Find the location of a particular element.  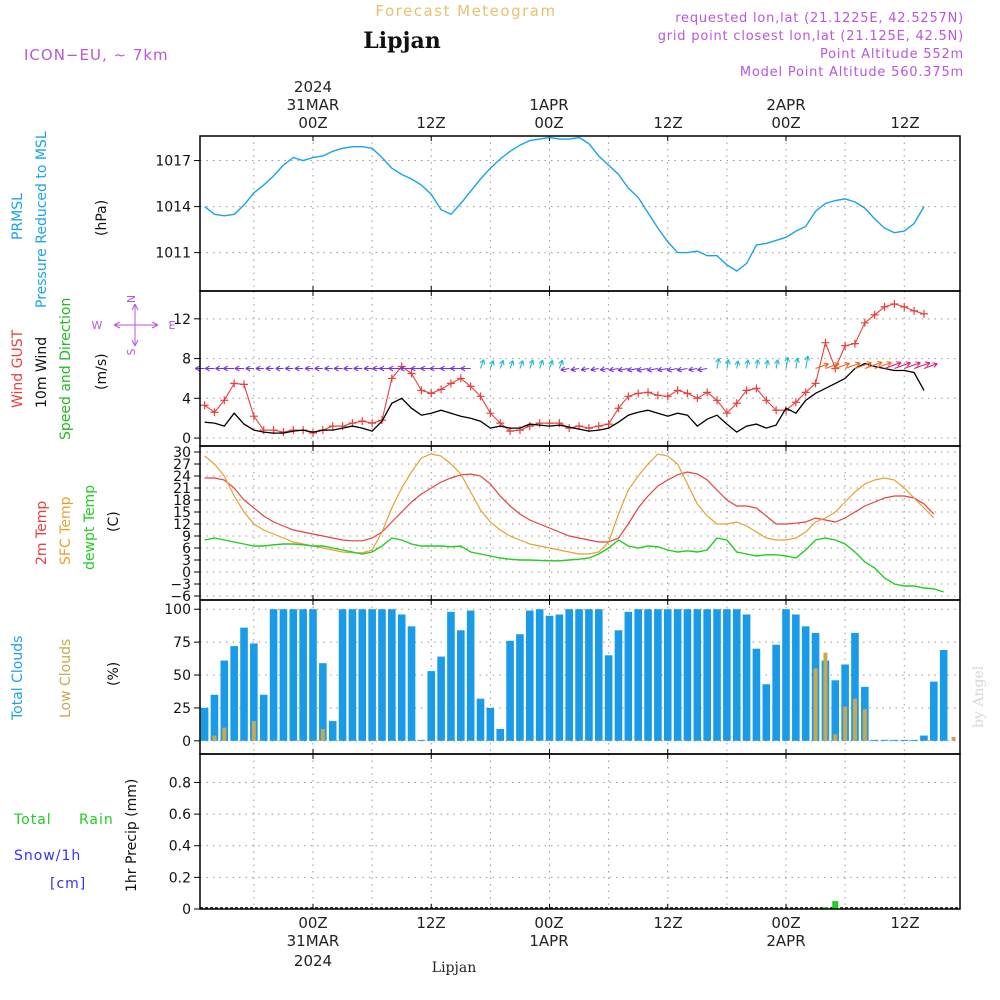

compass-rose: N S E W is located at coordinates (134, 325).